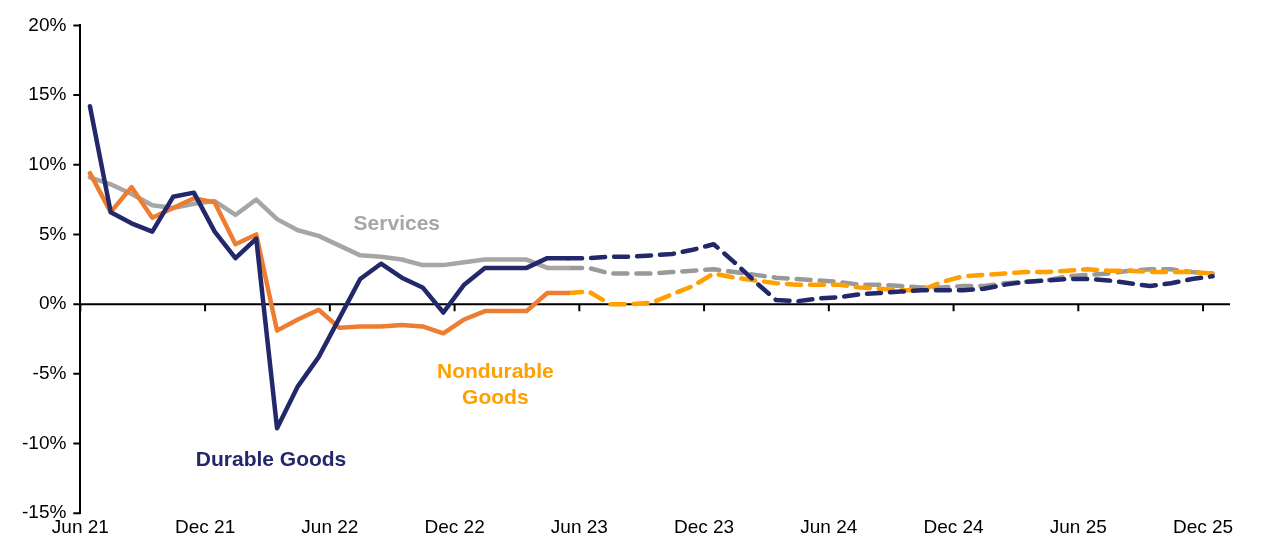 The height and width of the screenshot is (546, 1270). What do you see at coordinates (47, 94) in the screenshot?
I see `y-tick-label: 15%` at bounding box center [47, 94].